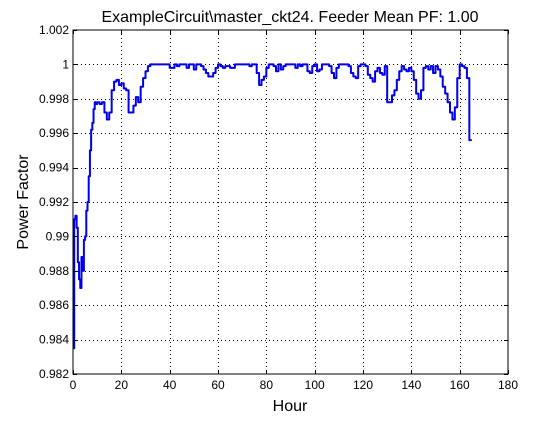  I want to click on x-tick-label: 160, so click(460, 385).